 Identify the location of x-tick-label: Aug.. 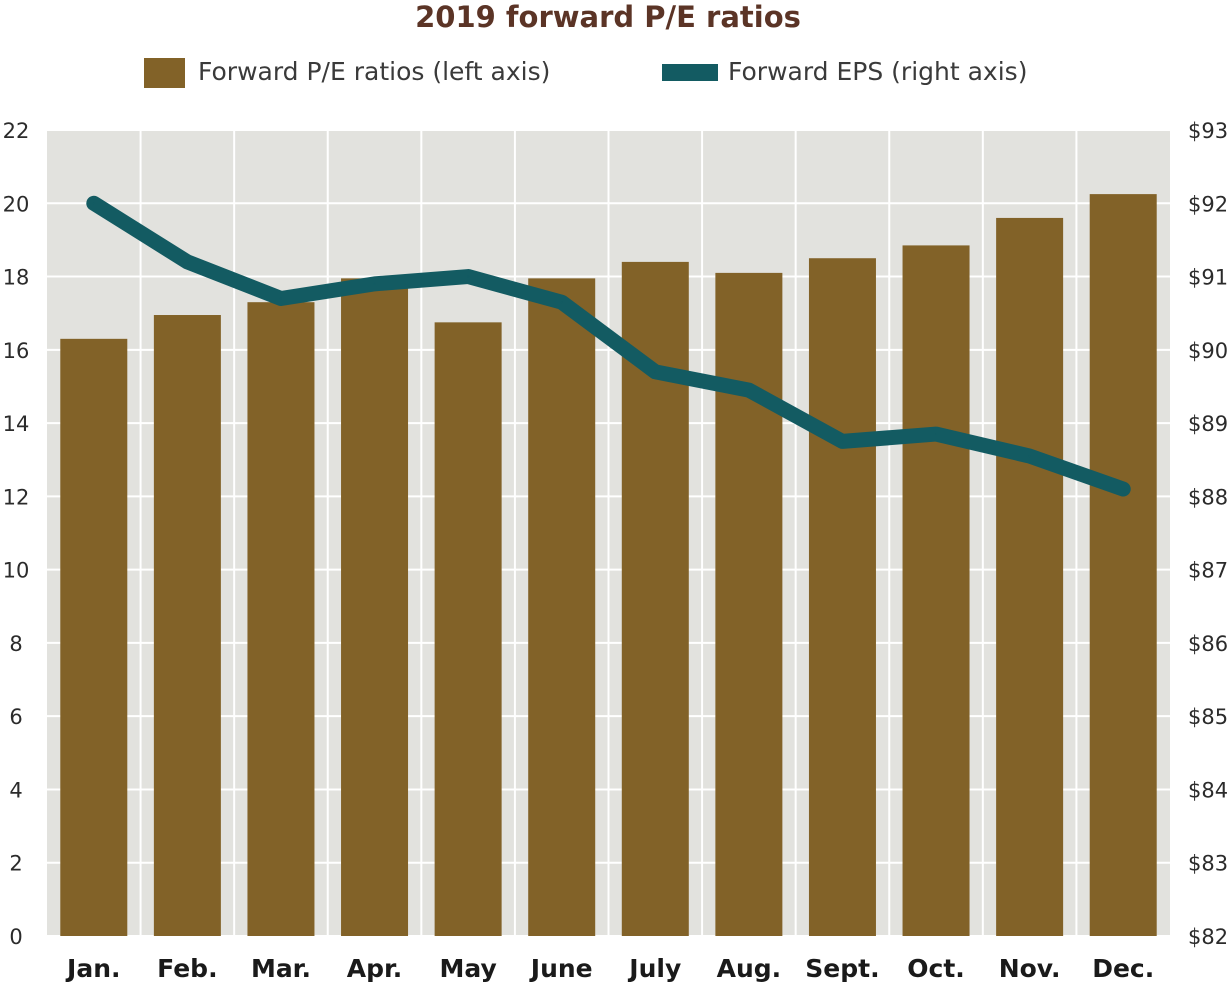
(749, 968).